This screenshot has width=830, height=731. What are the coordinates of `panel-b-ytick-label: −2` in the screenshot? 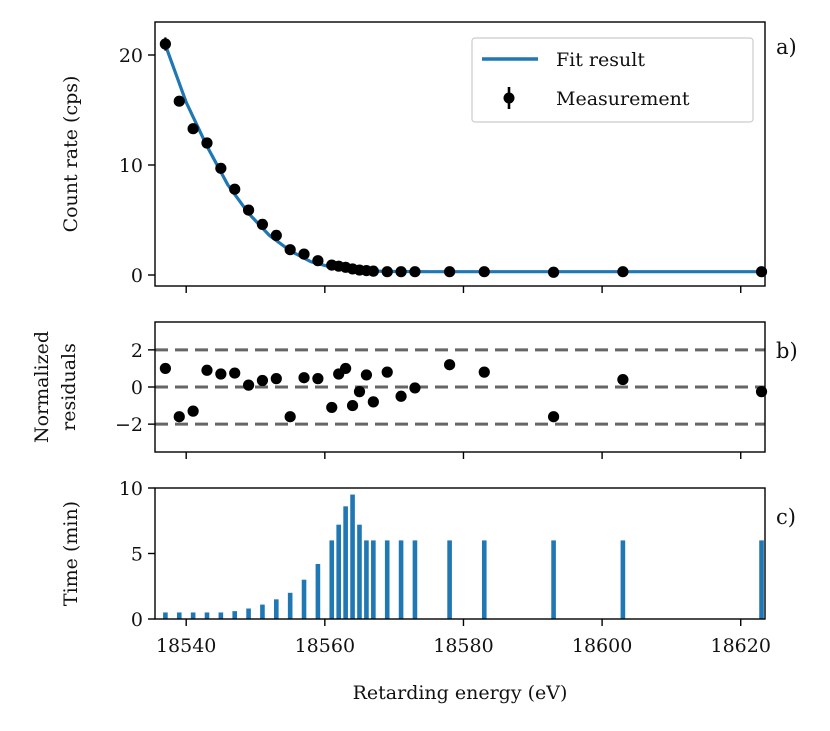 It's located at (129, 425).